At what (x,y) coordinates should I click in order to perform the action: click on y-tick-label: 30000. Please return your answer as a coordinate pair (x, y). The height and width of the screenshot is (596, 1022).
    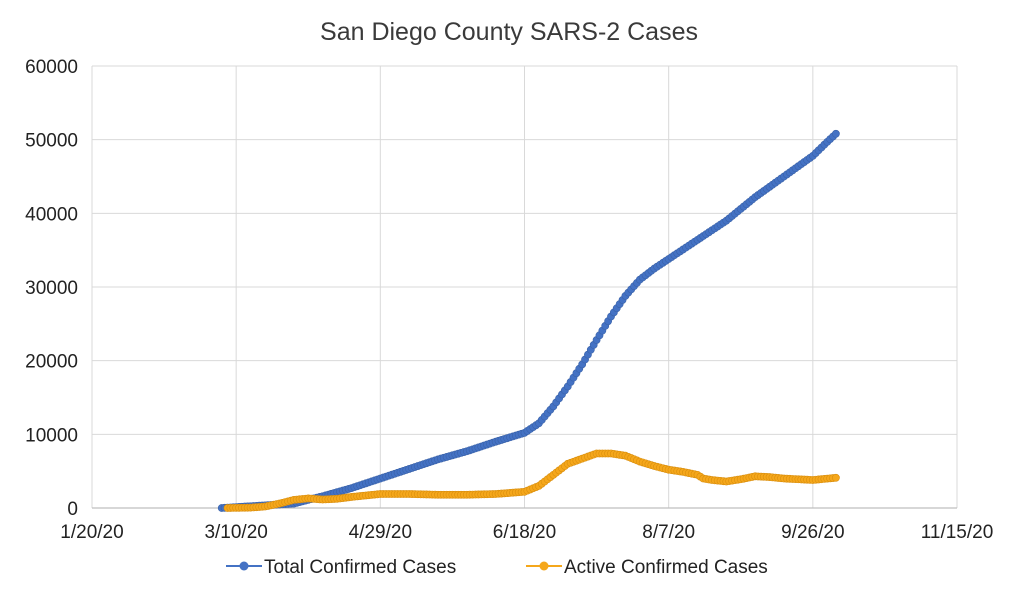
    Looking at the image, I should click on (51, 288).